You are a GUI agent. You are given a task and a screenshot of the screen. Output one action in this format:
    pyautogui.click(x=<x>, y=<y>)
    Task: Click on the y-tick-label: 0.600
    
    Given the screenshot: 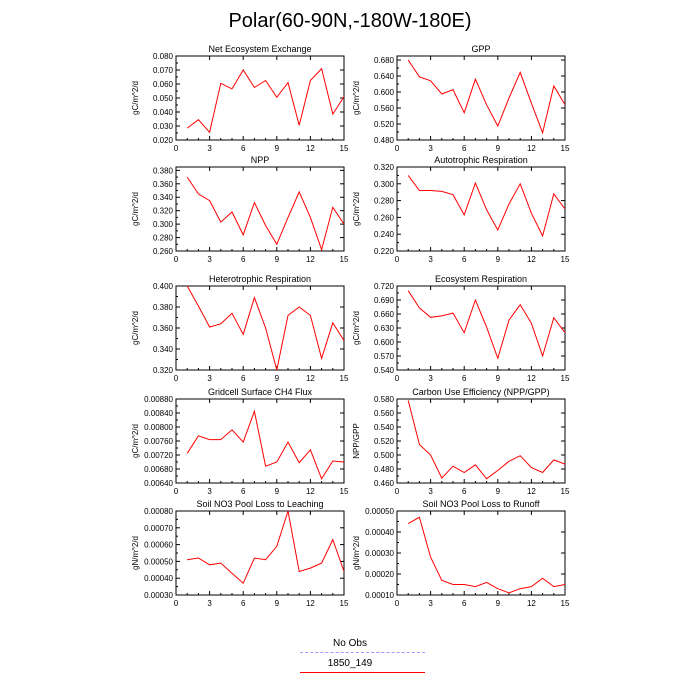 What is the action you would take?
    pyautogui.click(x=384, y=342)
    